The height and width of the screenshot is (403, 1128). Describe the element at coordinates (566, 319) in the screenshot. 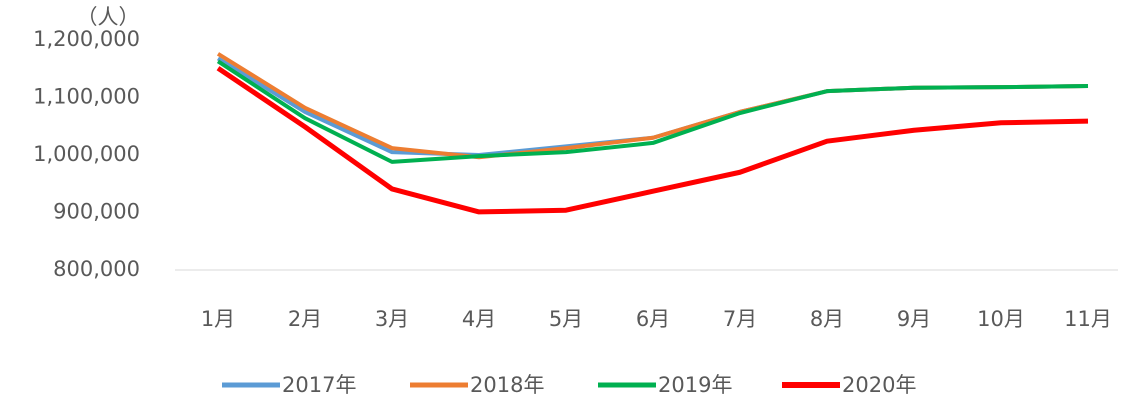

I see `x-tick-label: 5月` at that location.